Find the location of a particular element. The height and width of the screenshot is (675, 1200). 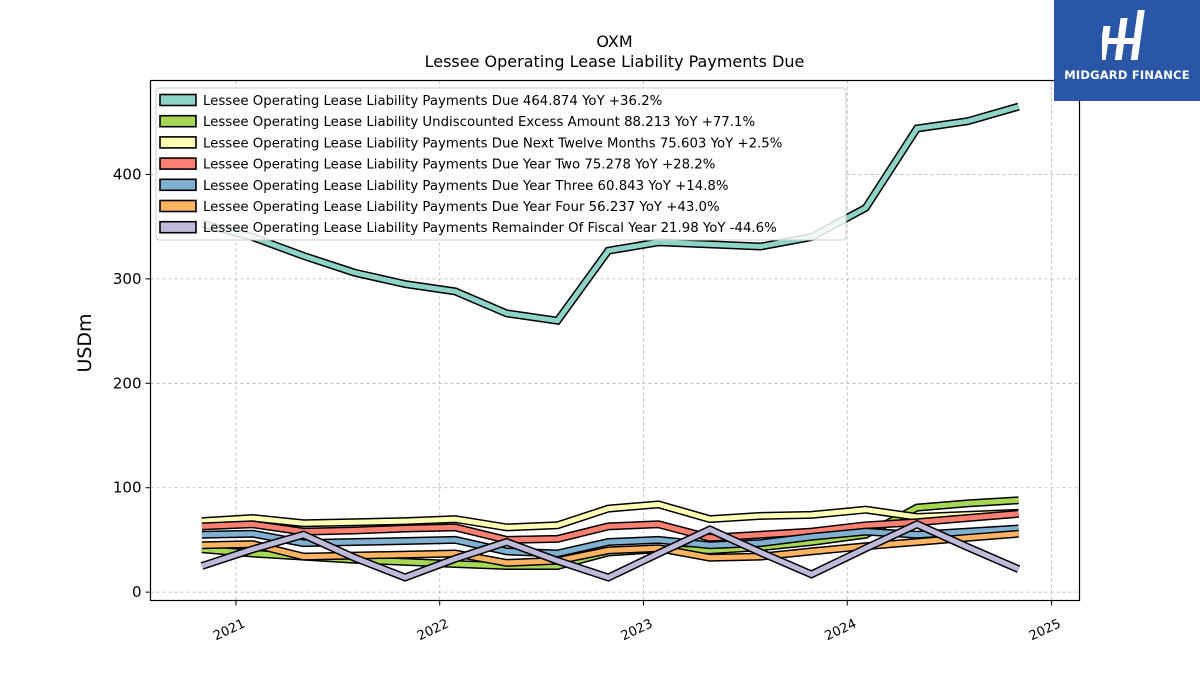

logo-text: MIDGARD FINANCE is located at coordinates (1127, 75).